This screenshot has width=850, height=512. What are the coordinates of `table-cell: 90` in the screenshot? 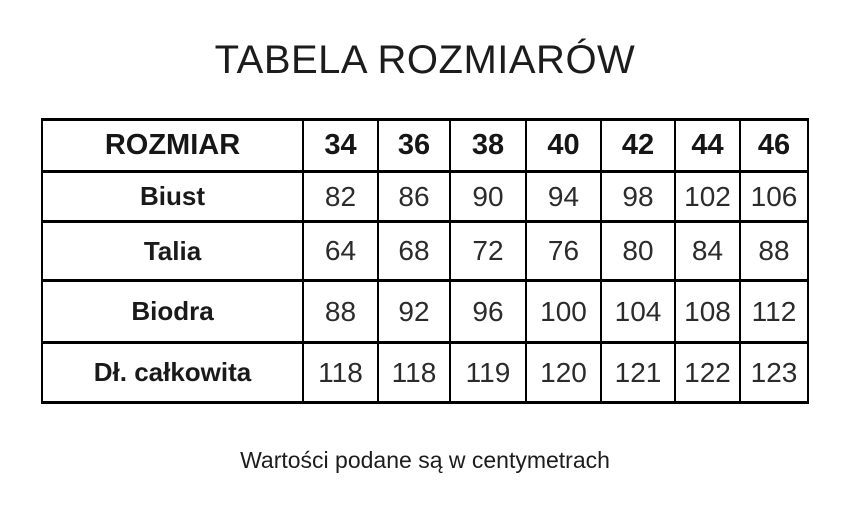 It's located at (488, 196).